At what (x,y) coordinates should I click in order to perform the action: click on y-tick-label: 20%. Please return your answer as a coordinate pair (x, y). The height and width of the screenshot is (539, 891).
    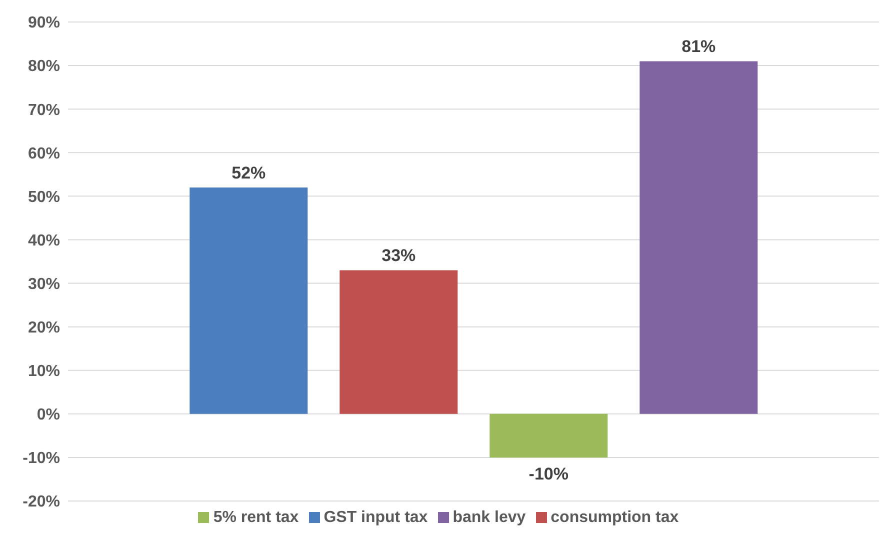
    Looking at the image, I should click on (44, 328).